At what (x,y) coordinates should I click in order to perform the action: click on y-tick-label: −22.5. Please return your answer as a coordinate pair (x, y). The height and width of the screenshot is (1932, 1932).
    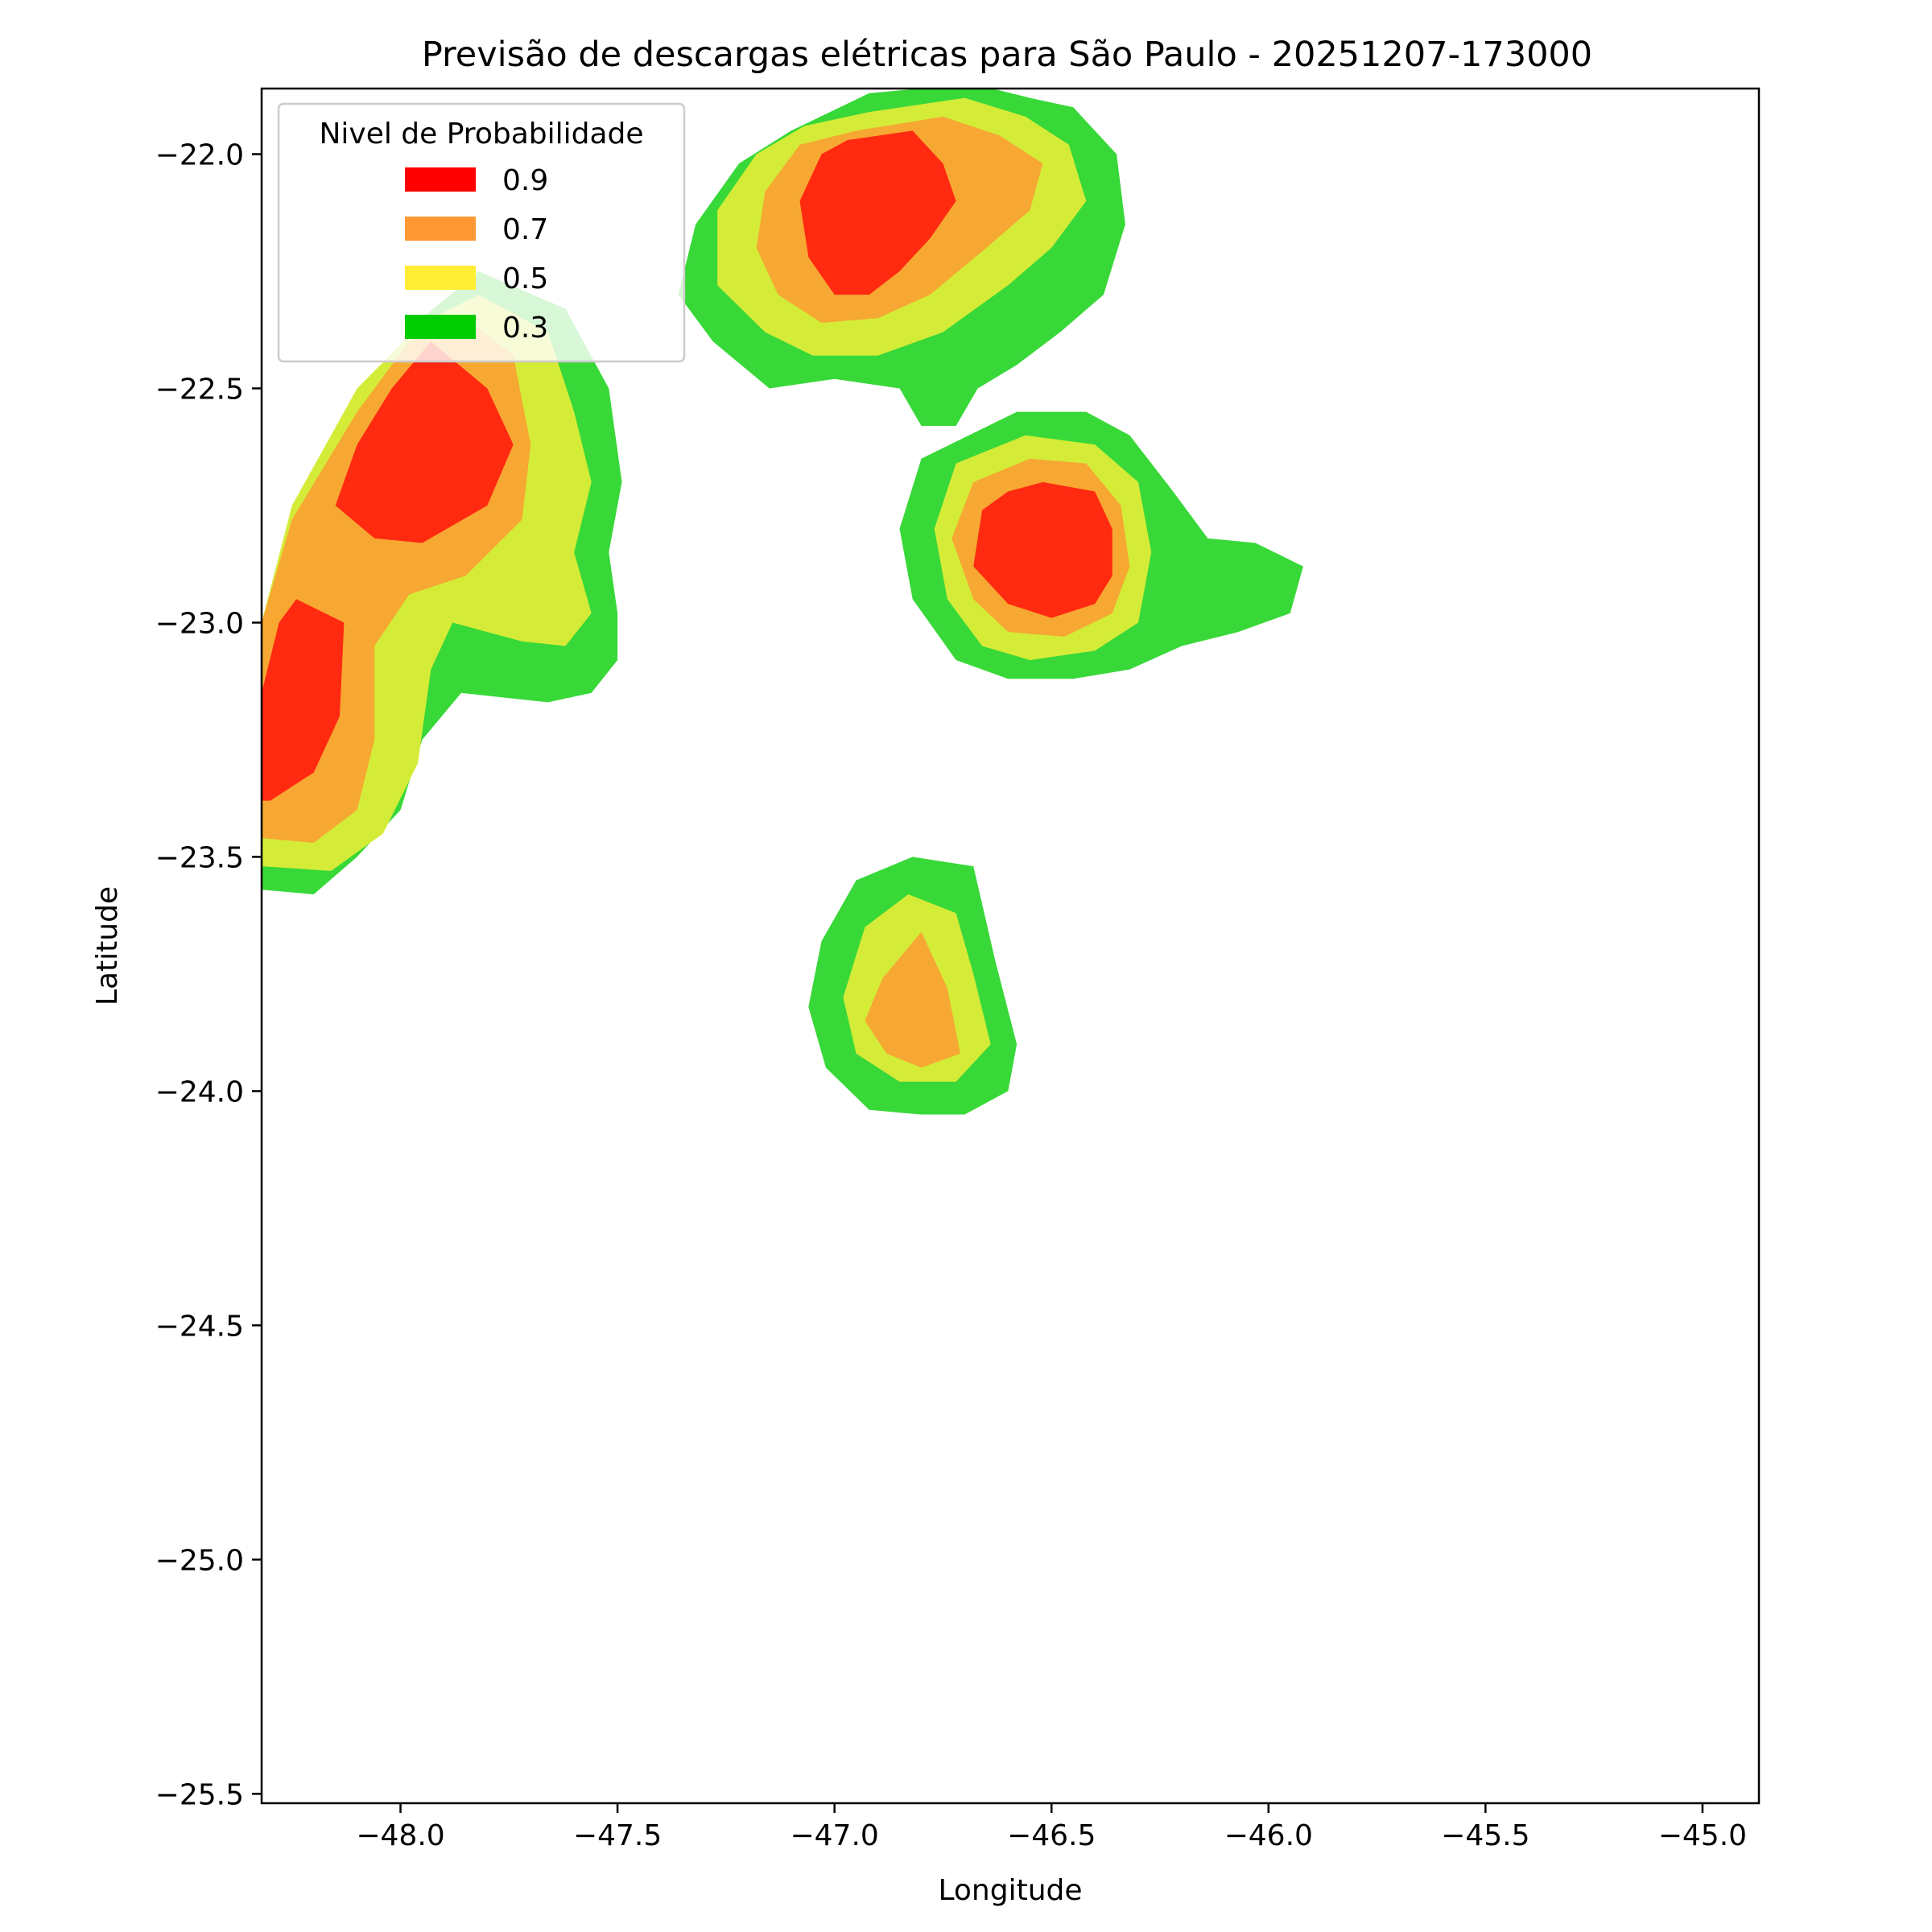
    Looking at the image, I should click on (199, 389).